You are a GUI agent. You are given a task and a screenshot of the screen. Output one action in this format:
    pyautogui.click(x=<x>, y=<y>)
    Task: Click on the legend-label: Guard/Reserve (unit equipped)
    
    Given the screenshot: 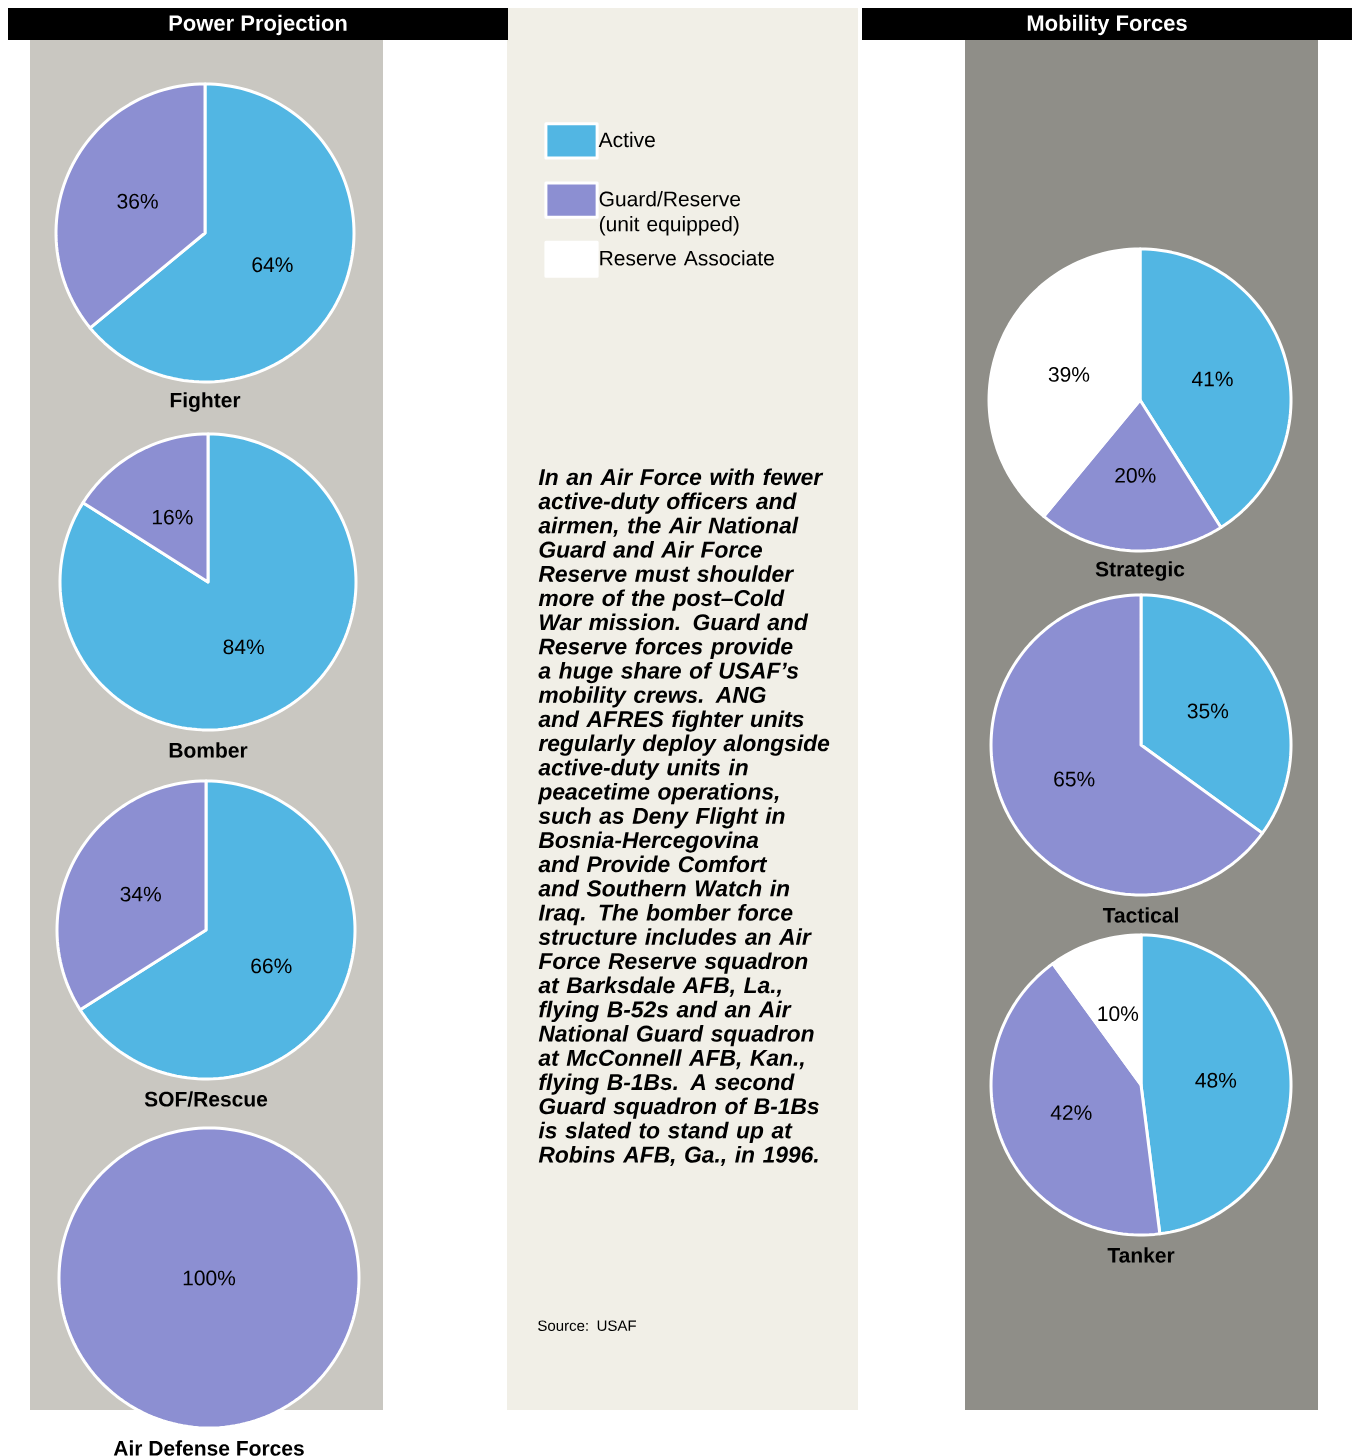 What is the action you would take?
    pyautogui.click(x=670, y=213)
    